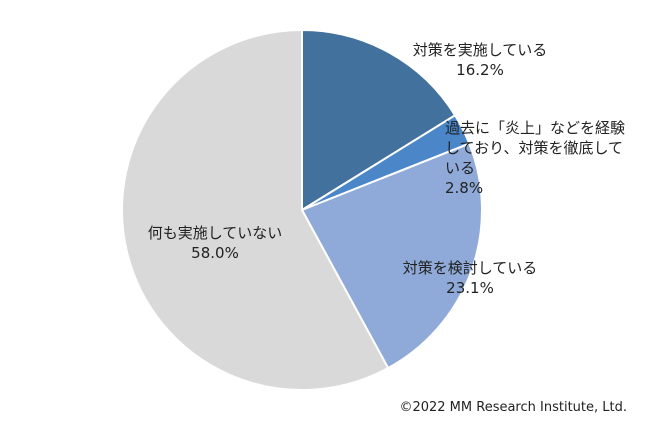  I want to click on slice-label: 対策を検討している 23.1%, so click(470, 278).